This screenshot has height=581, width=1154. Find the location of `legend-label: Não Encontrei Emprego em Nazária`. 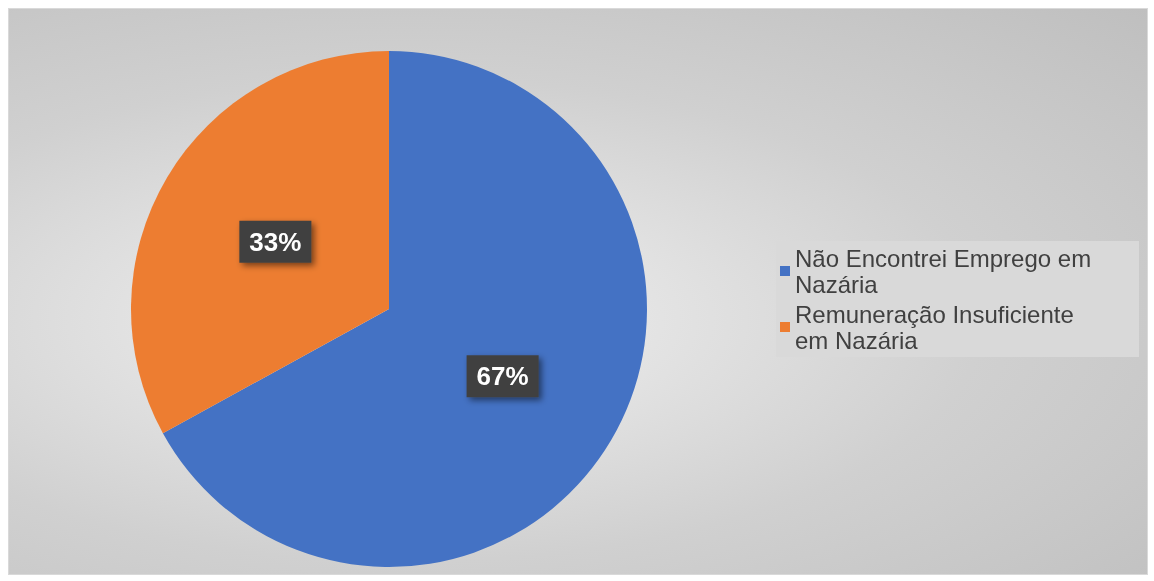

legend-label: Não Encontrei Emprego em Nazária is located at coordinates (950, 271).